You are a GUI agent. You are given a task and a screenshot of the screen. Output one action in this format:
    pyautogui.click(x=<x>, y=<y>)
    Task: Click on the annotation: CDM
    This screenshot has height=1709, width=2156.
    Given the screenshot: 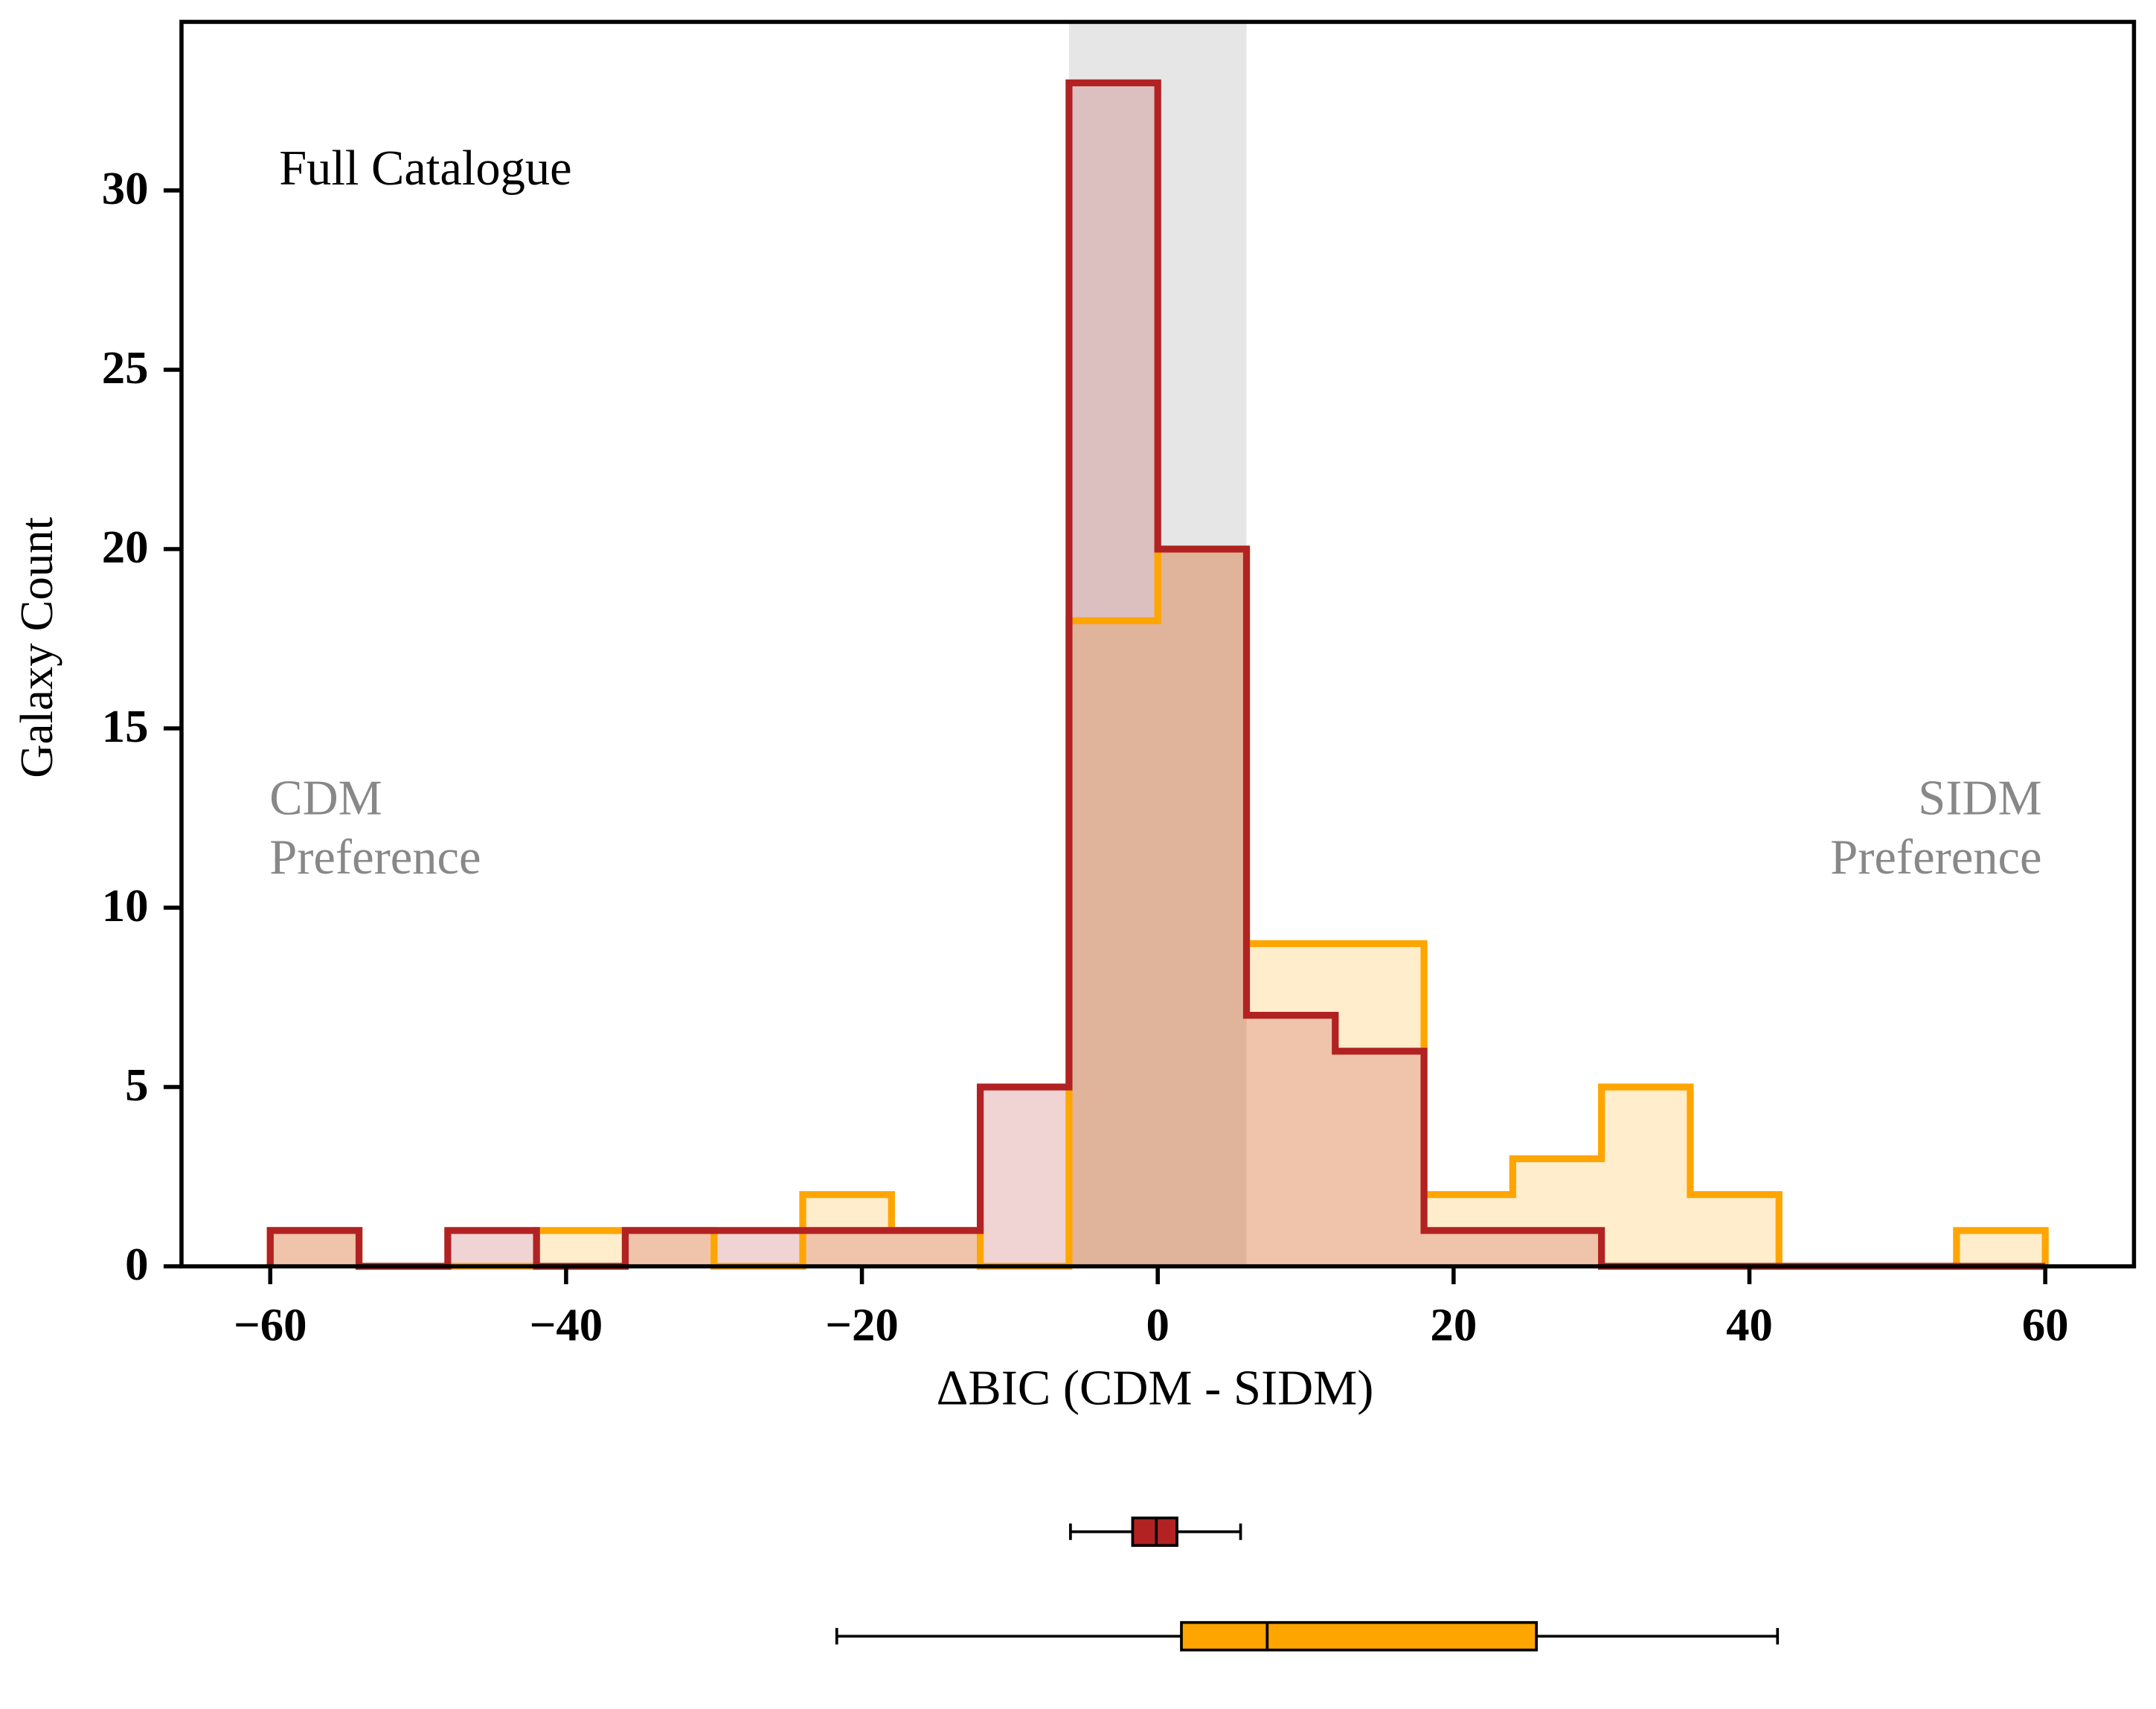 What is the action you would take?
    pyautogui.click(x=325, y=798)
    